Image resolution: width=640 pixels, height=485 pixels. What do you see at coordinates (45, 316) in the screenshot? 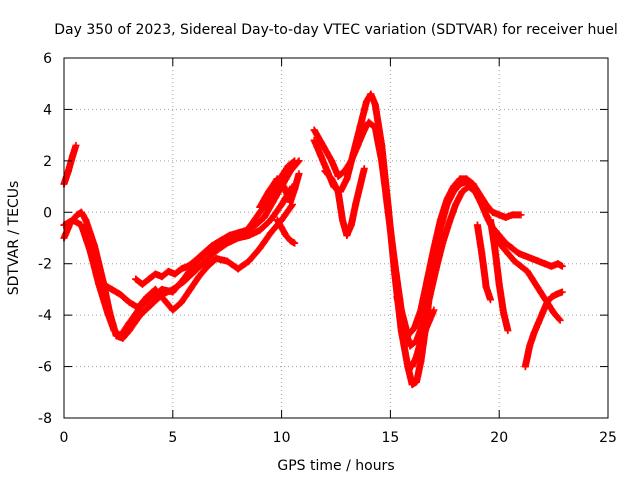
I see `y-tick-label: -4` at bounding box center [45, 316].